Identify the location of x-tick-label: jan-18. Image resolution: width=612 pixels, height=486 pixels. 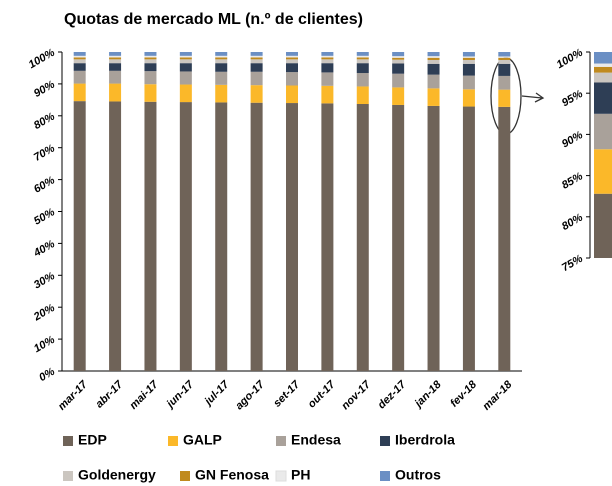
(427, 394).